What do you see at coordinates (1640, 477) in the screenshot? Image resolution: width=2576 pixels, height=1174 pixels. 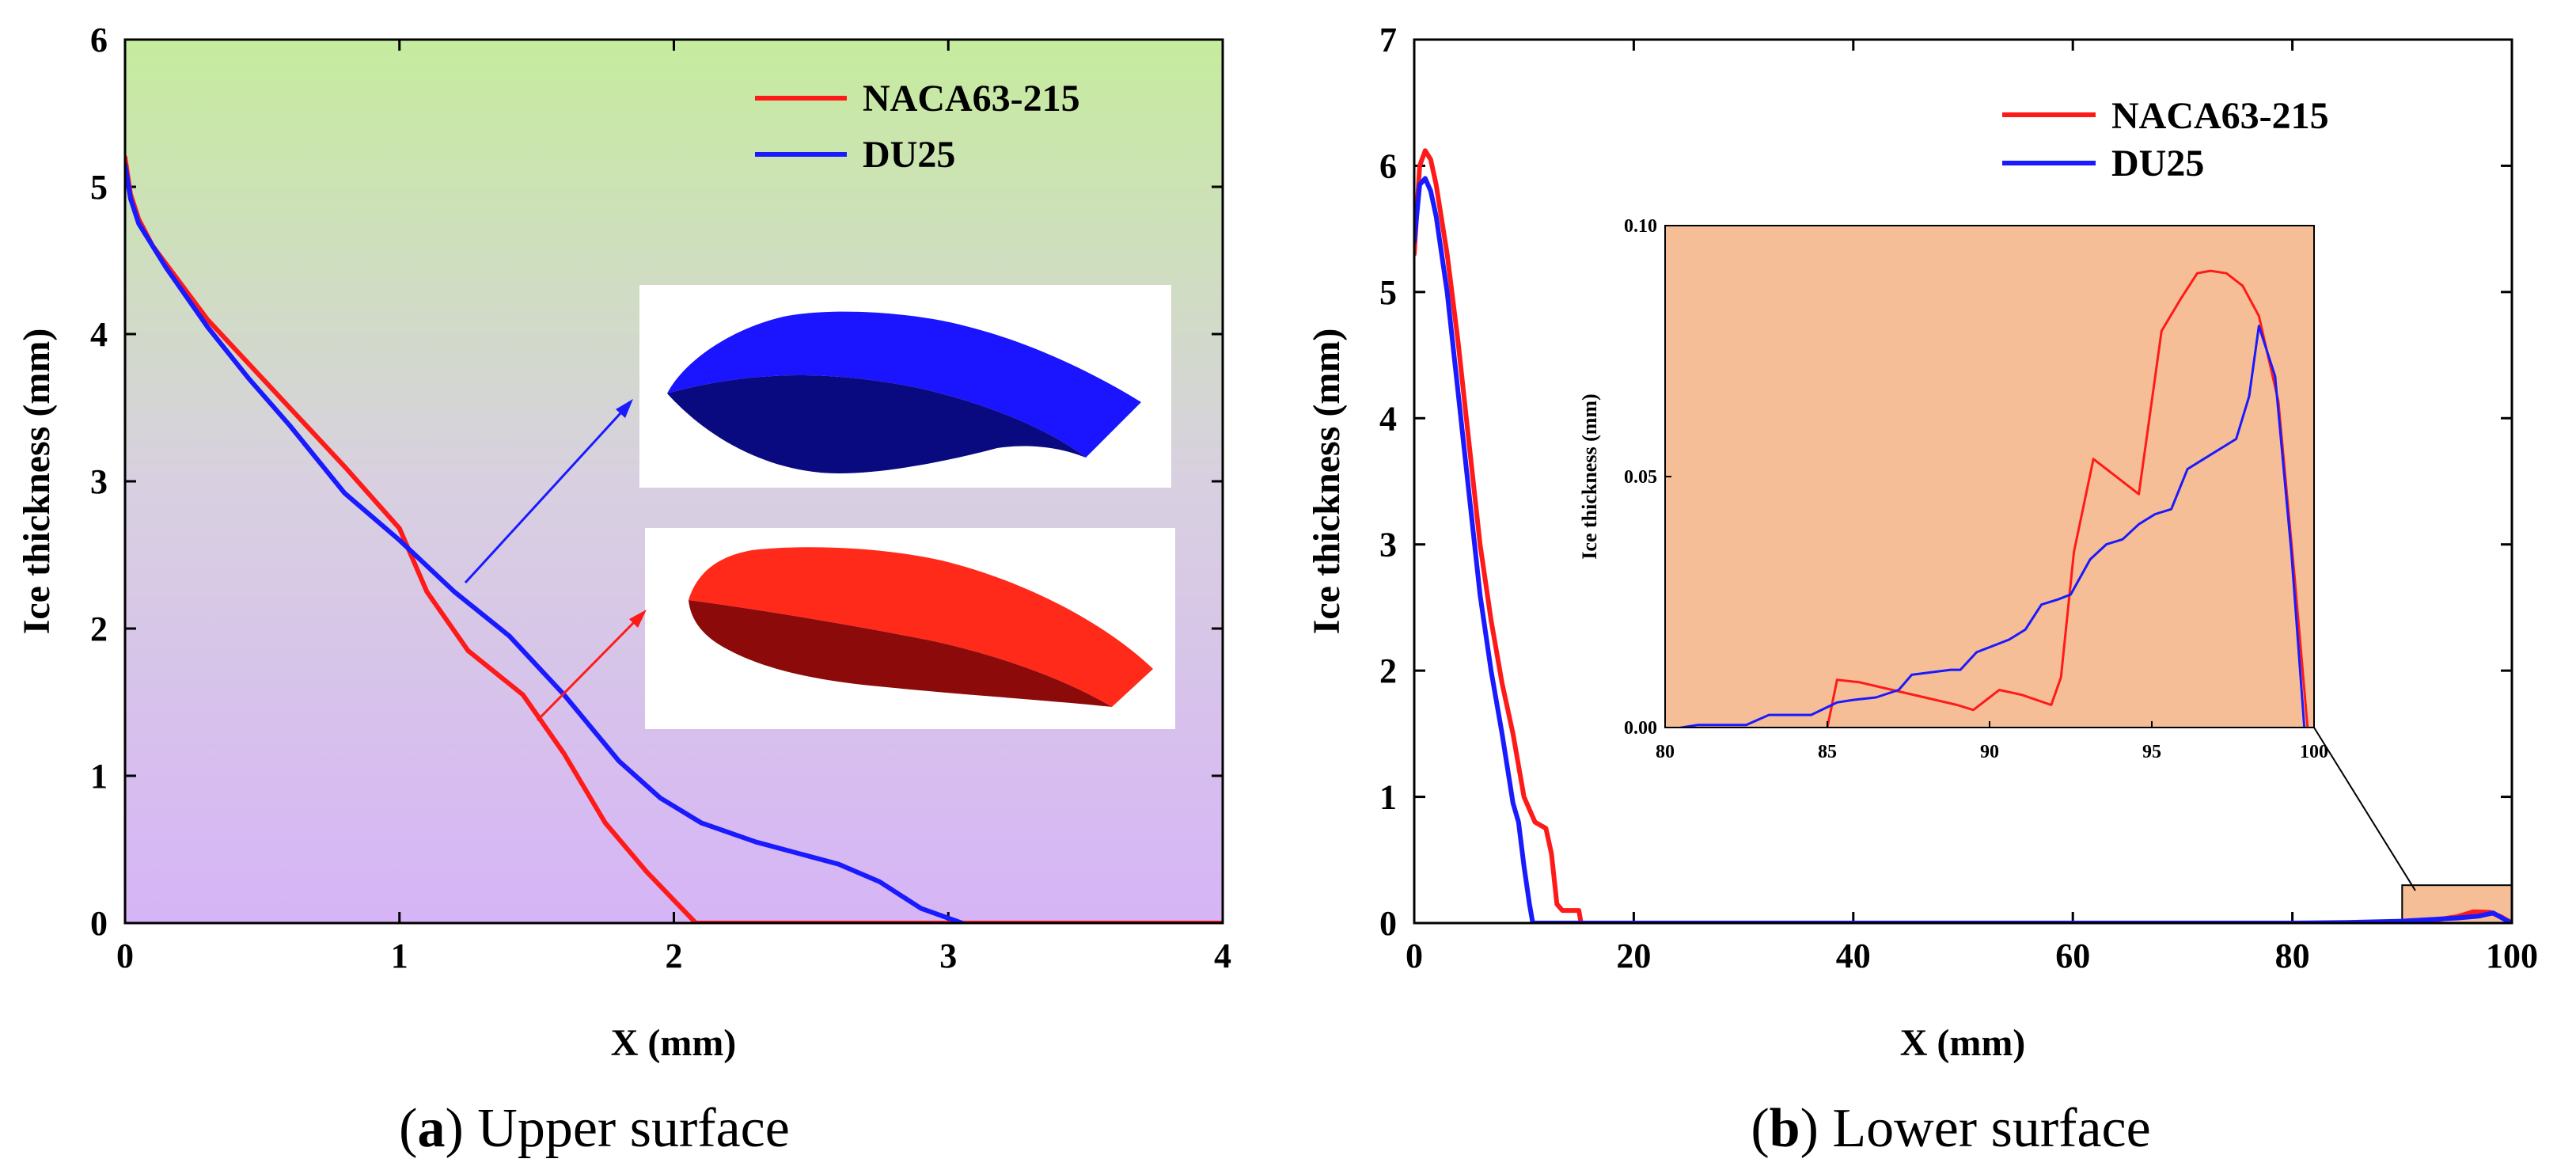 I see `inset-y-tick-label: 0.05` at bounding box center [1640, 477].